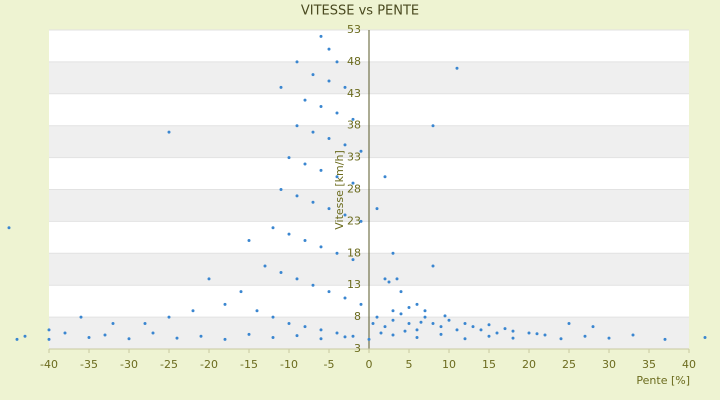 The width and height of the screenshot is (720, 400). I want to click on x-tick-label: -10, so click(289, 364).